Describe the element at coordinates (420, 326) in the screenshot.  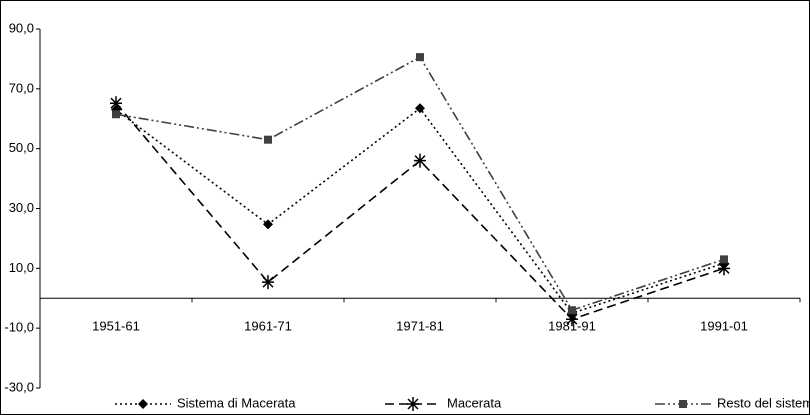
I see `x-tick-label: 1971-81` at that location.